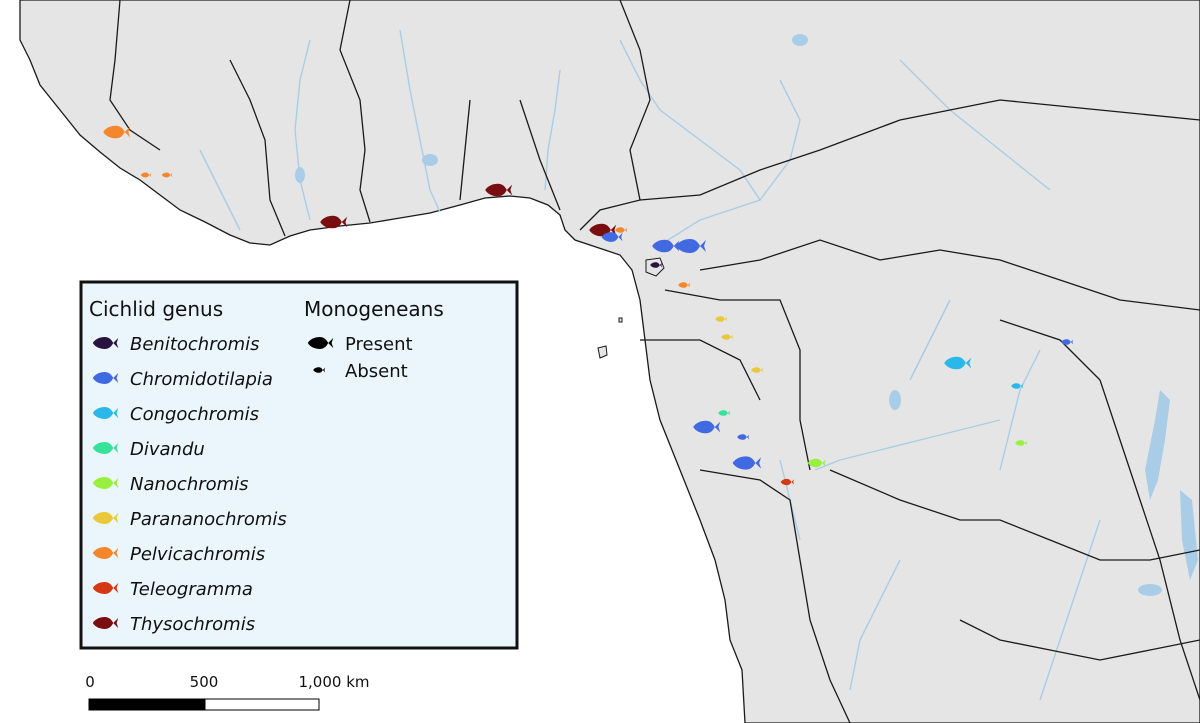 This screenshot has width=1200, height=723. Describe the element at coordinates (192, 624) in the screenshot. I see `legend-genus-label: Thysochromis` at that location.